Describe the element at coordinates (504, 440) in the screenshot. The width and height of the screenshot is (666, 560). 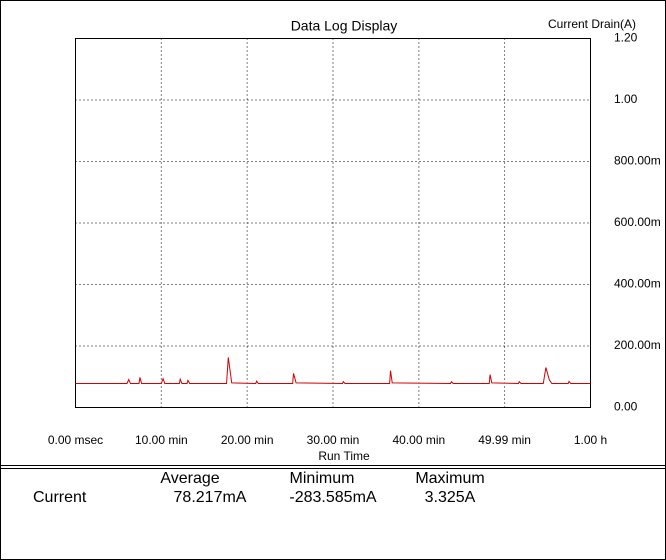
I see `x-tick-label: 49.99 min` at that location.